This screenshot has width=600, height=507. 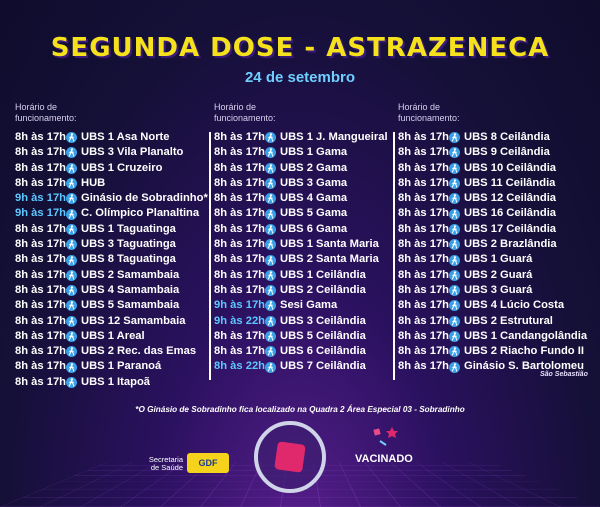 I want to click on schedule-row: 8h às 17h UBS 12 Samambaia, so click(x=111, y=321).